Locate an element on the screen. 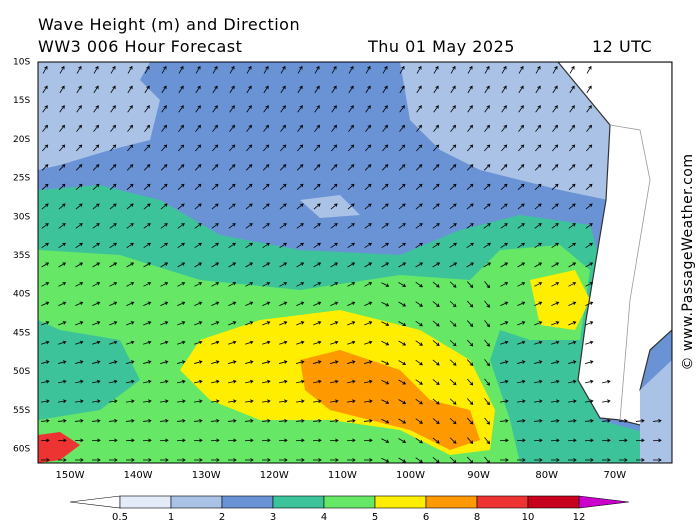  border is located at coordinates (630, 272).